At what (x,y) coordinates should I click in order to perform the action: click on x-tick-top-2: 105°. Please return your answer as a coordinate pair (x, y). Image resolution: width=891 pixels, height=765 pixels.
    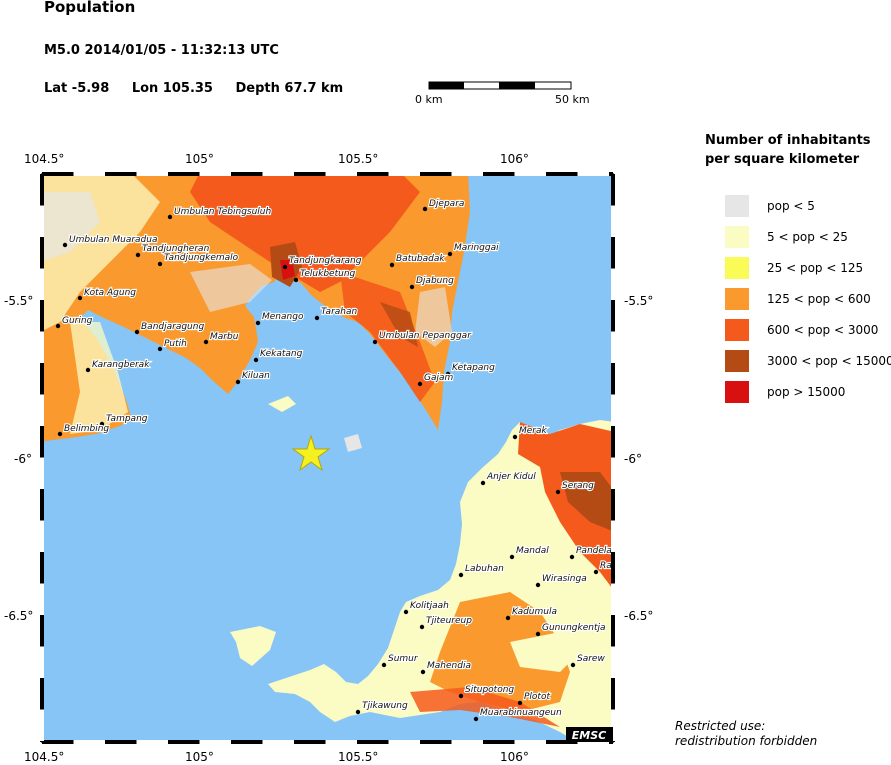
    Looking at the image, I should click on (199, 159).